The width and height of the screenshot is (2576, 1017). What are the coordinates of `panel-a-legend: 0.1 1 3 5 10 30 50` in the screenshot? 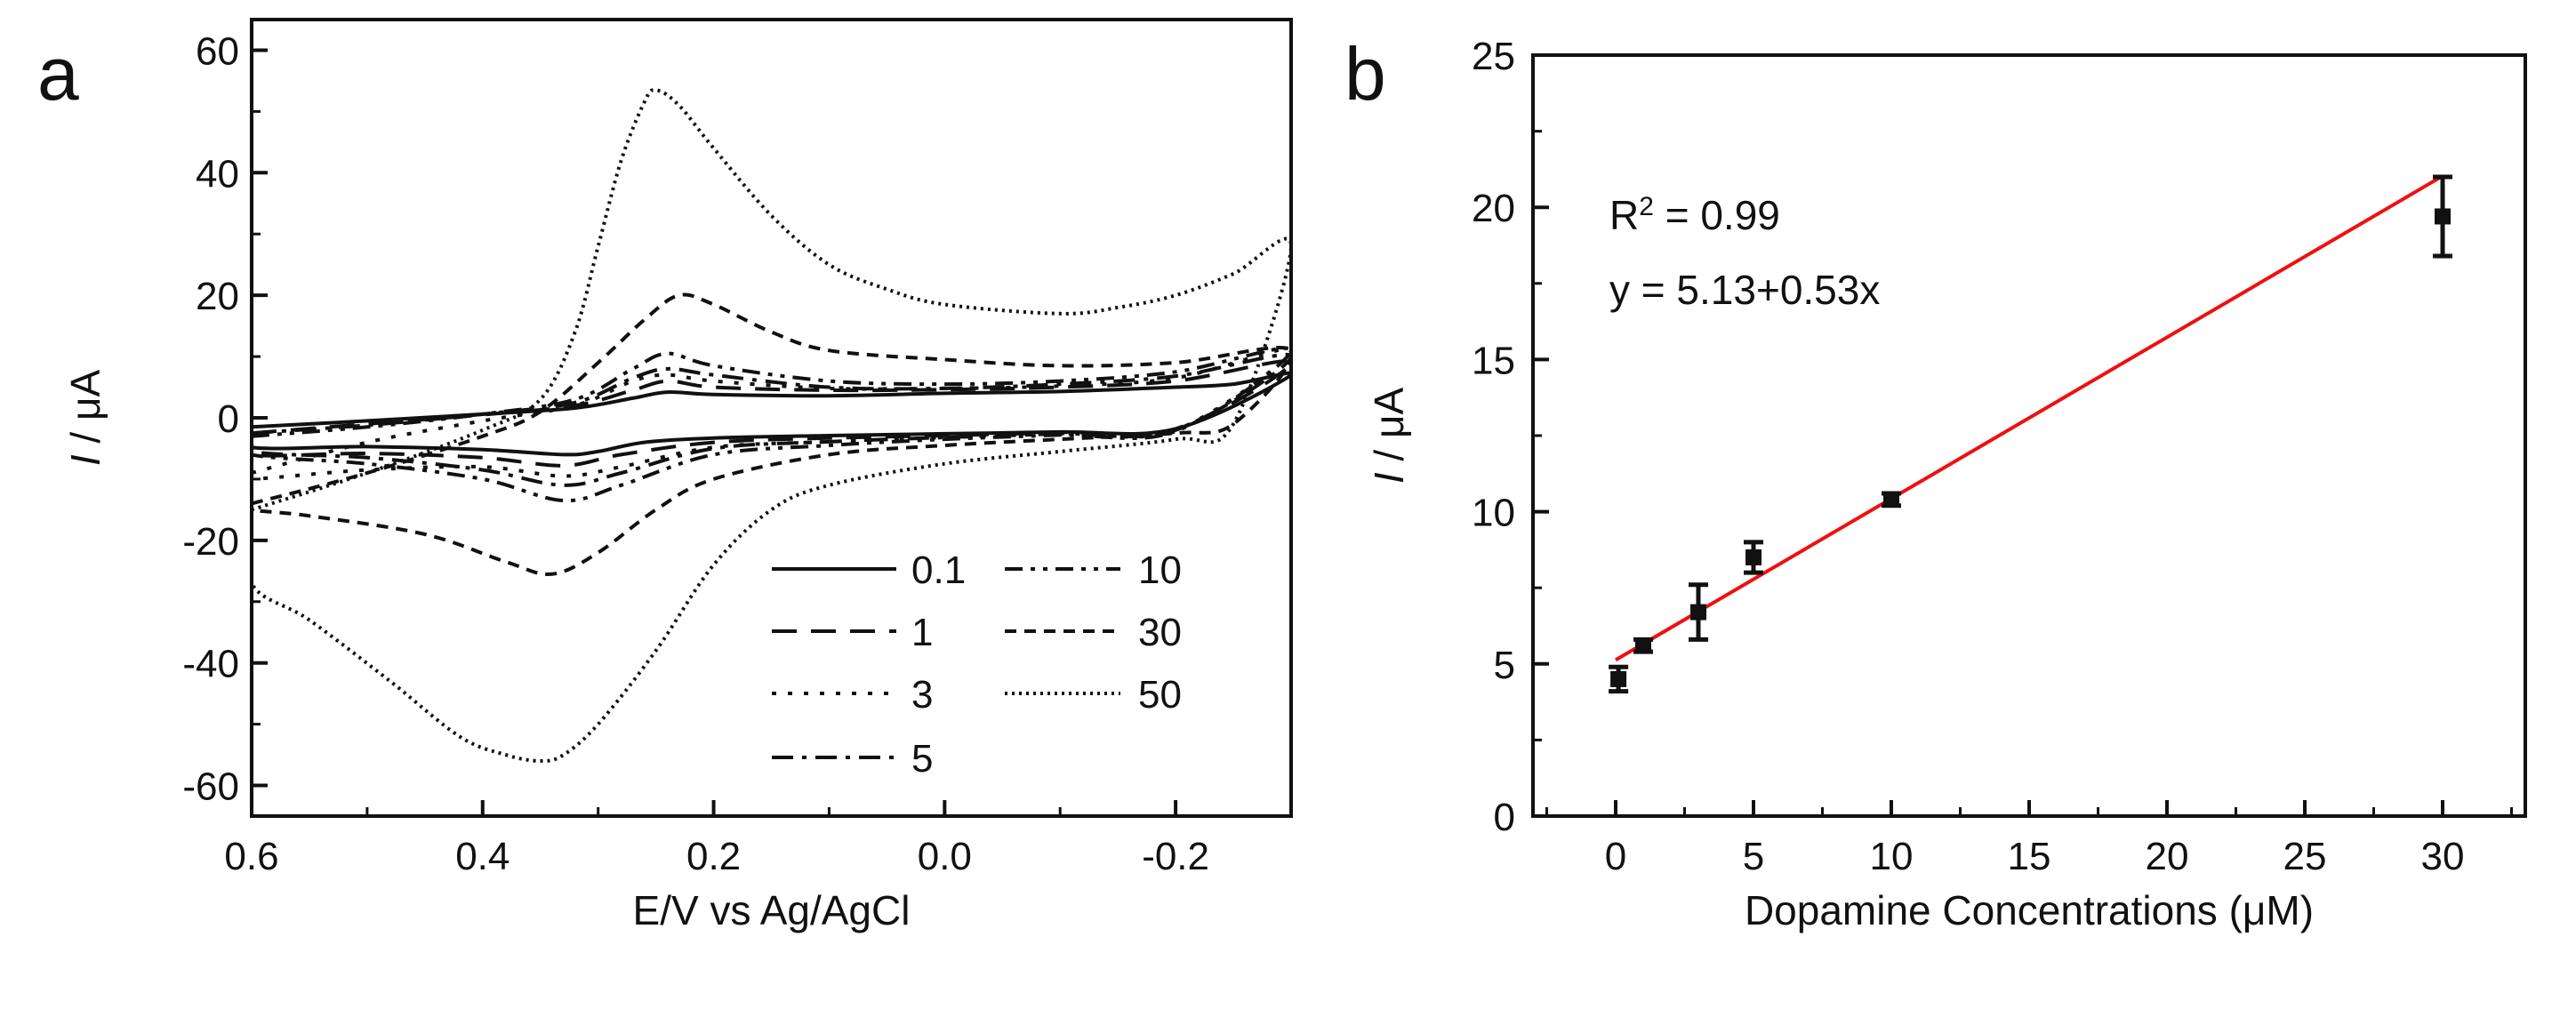 It's located at (977, 665).